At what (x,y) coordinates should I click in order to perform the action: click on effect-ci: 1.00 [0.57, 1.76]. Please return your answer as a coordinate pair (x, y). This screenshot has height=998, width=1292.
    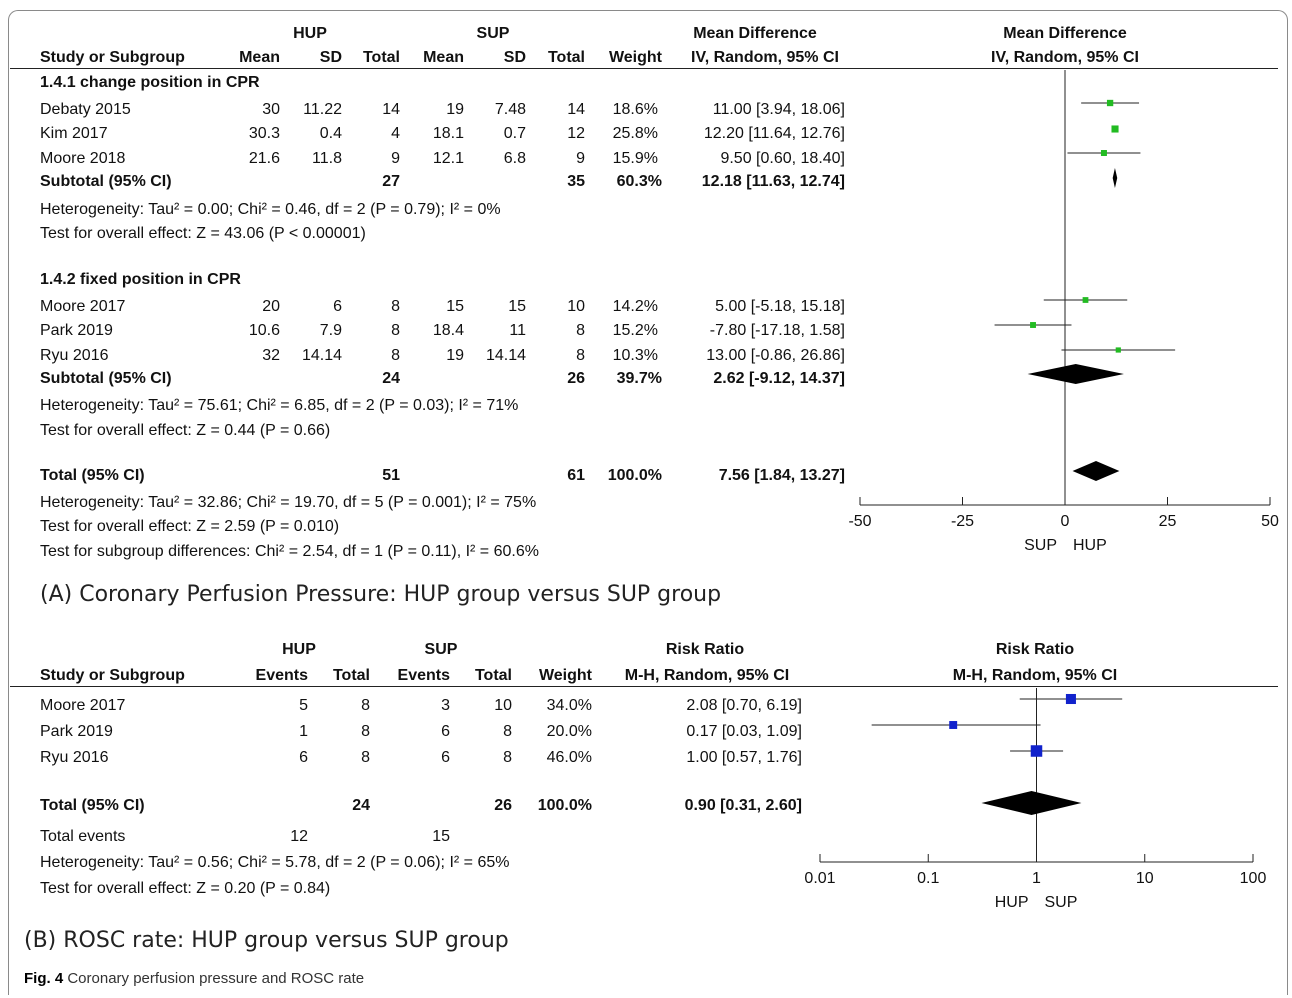
    Looking at the image, I should click on (744, 757).